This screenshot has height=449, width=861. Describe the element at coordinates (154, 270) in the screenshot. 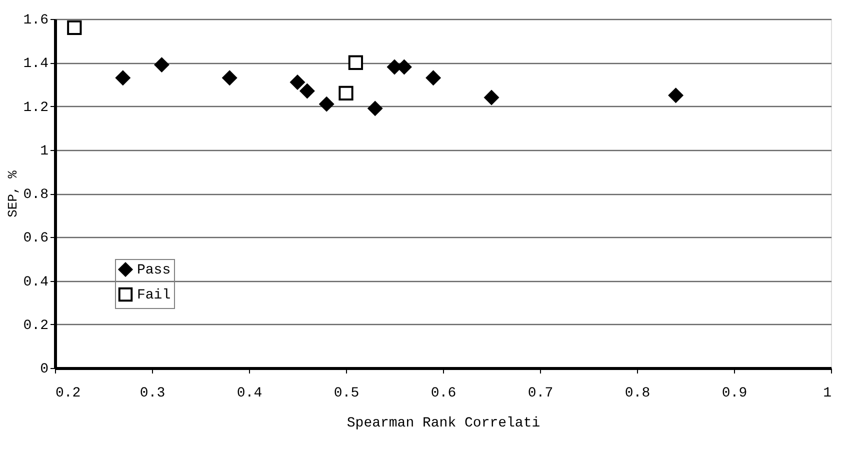

I see `legend-label: Pass` at that location.